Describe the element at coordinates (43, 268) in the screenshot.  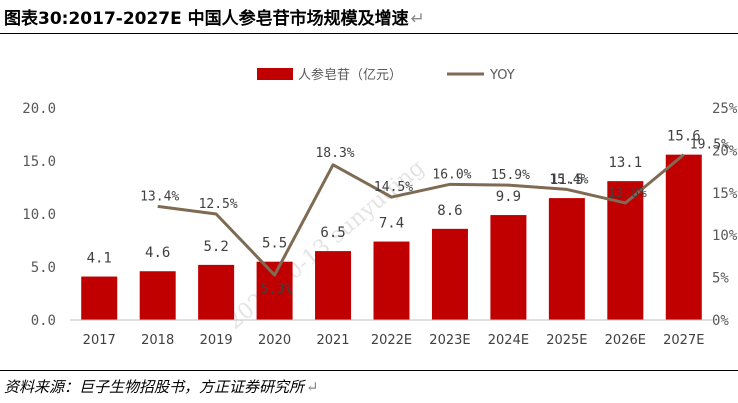
I see `y-left-tick-label: 5.0` at that location.